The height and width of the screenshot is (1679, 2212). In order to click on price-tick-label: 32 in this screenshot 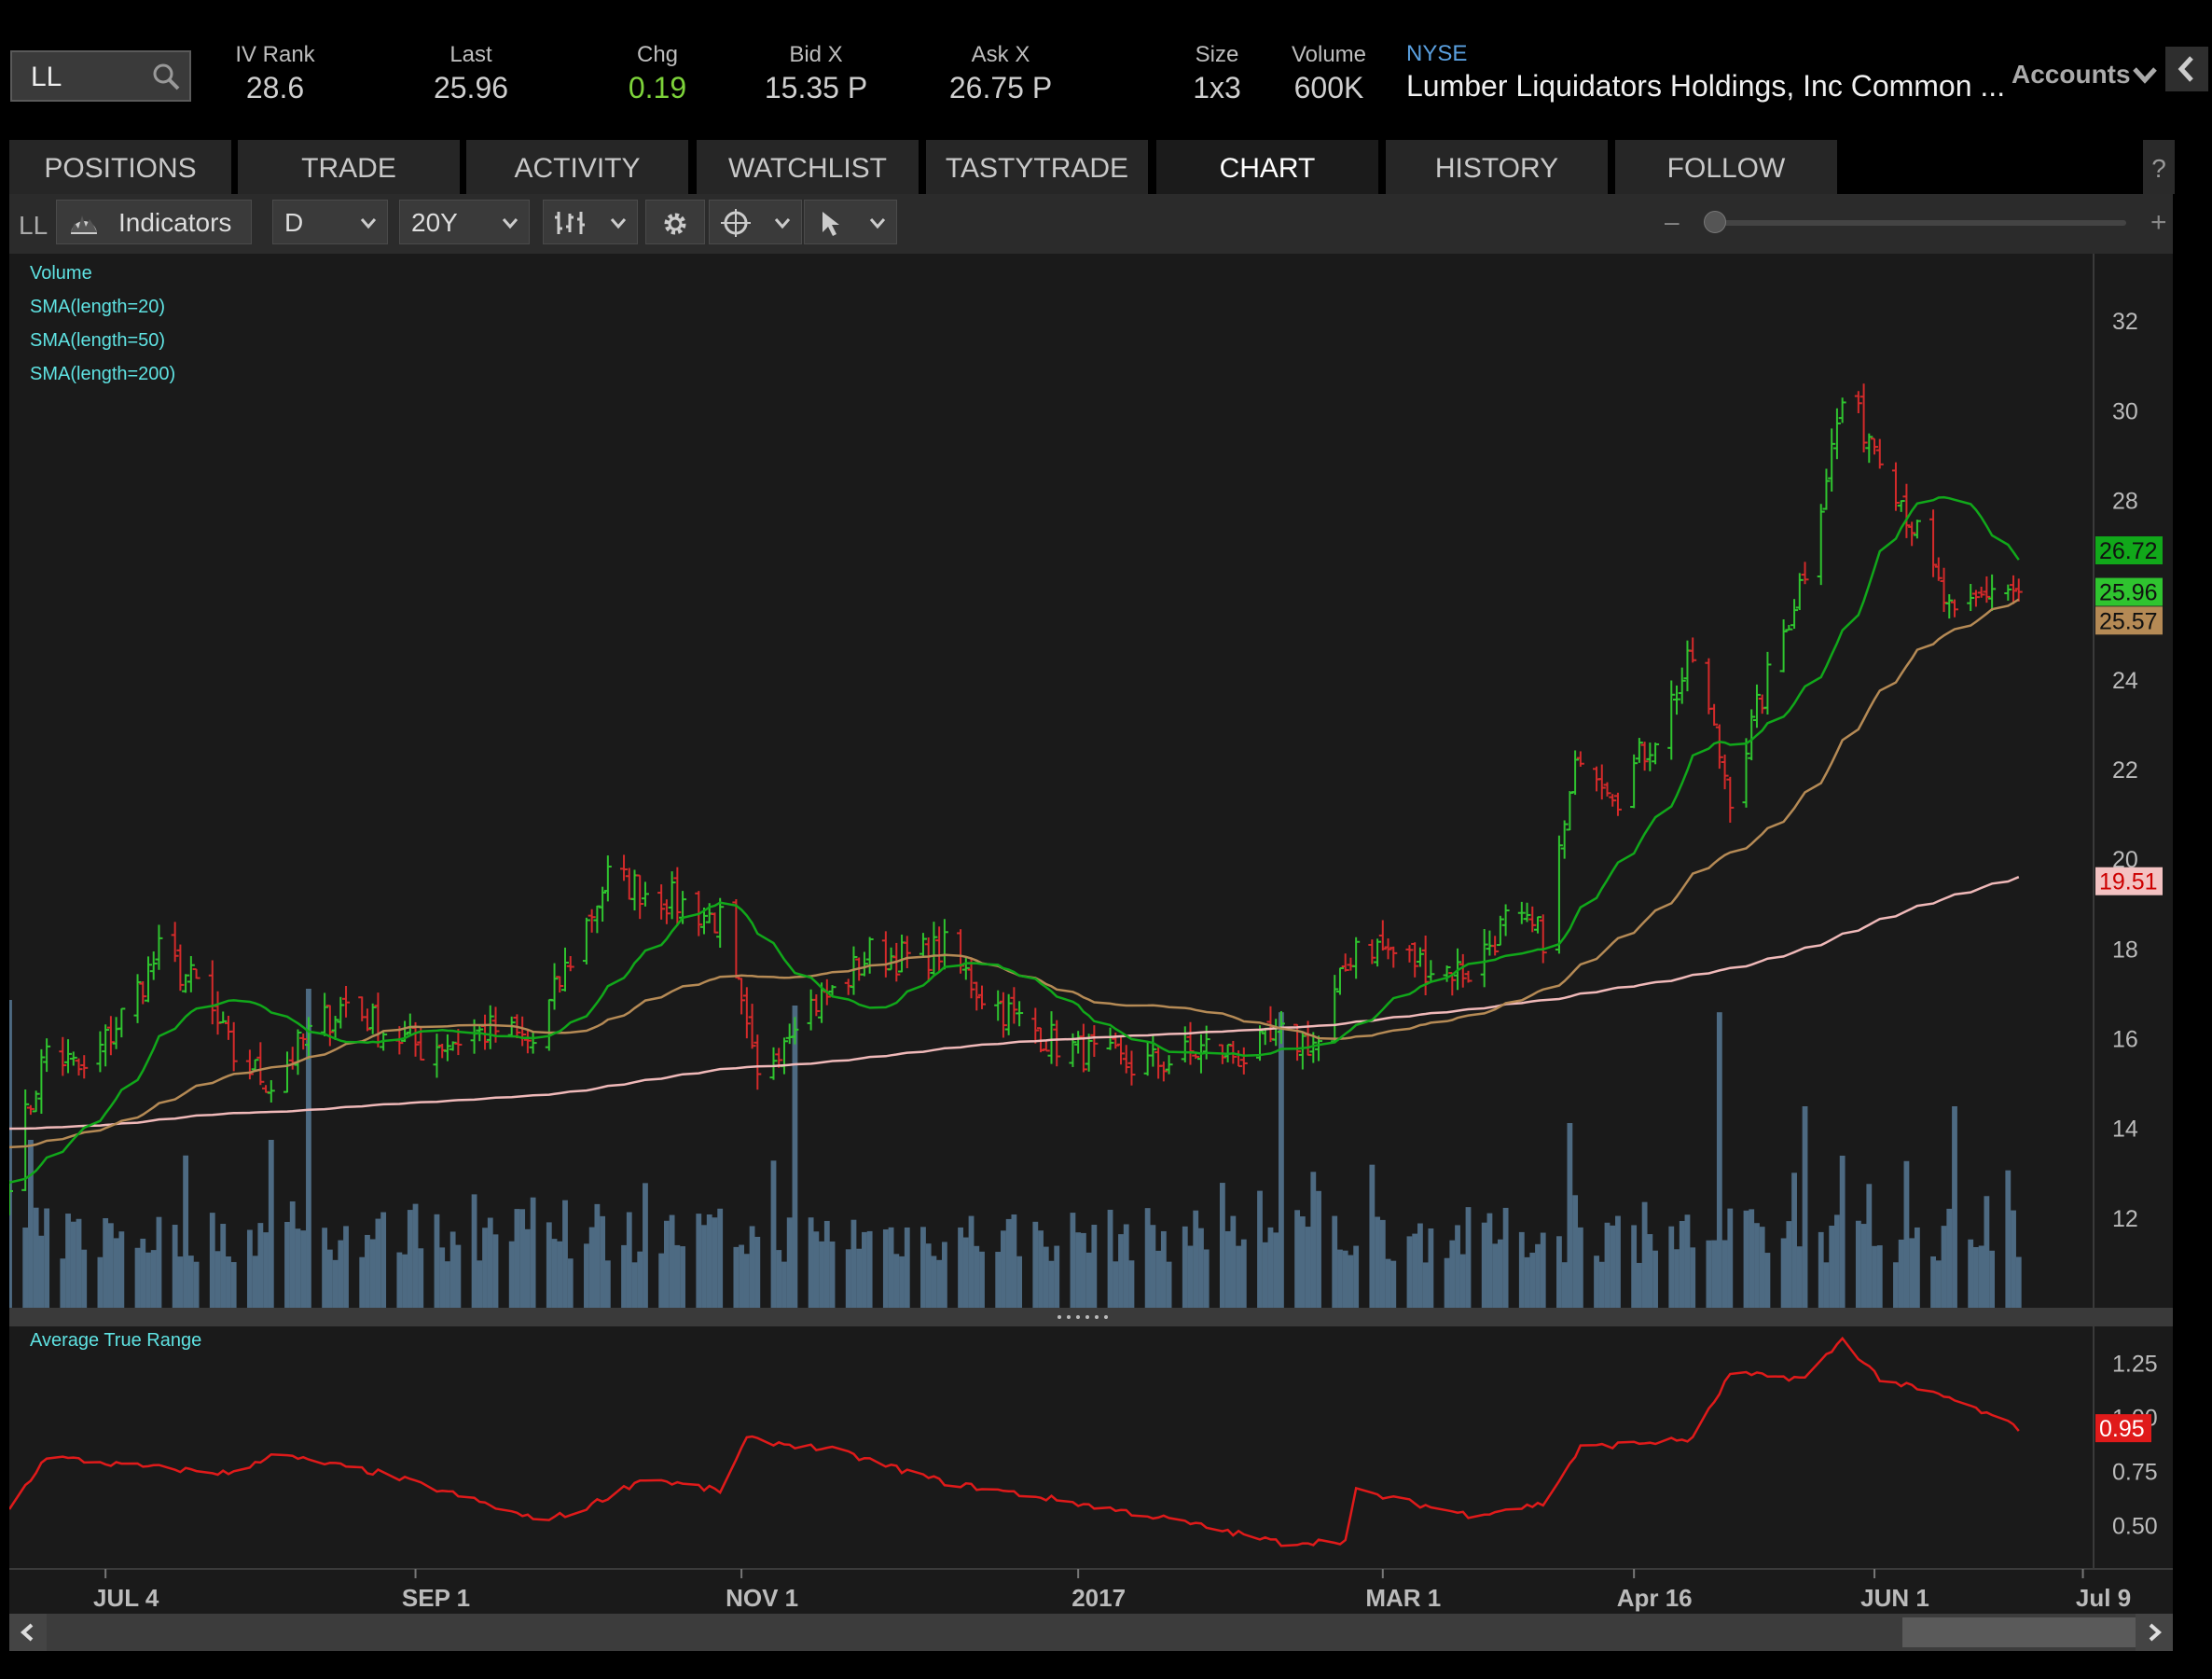, I will do `click(2125, 322)`.